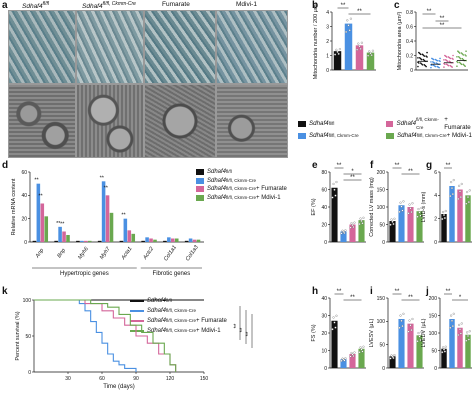 This screenshot has width=474, height=400. Describe the element at coordinates (409, 42) in the screenshot. I see `ytick-label-c-2: 0.4` at that location.